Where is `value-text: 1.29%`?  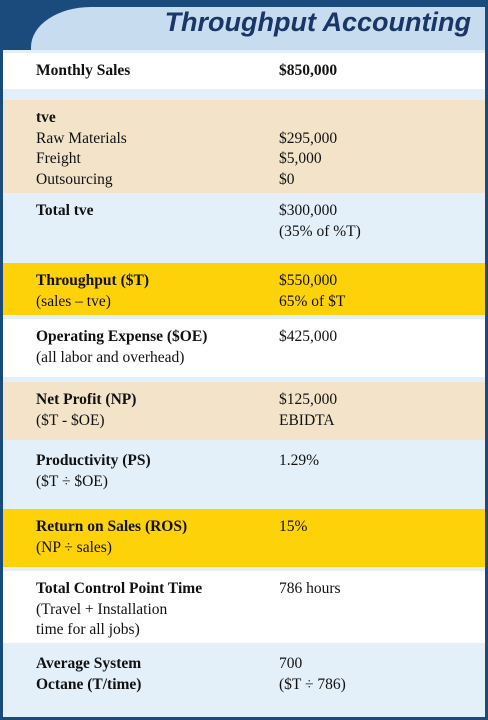 value-text: 1.29% is located at coordinates (299, 460).